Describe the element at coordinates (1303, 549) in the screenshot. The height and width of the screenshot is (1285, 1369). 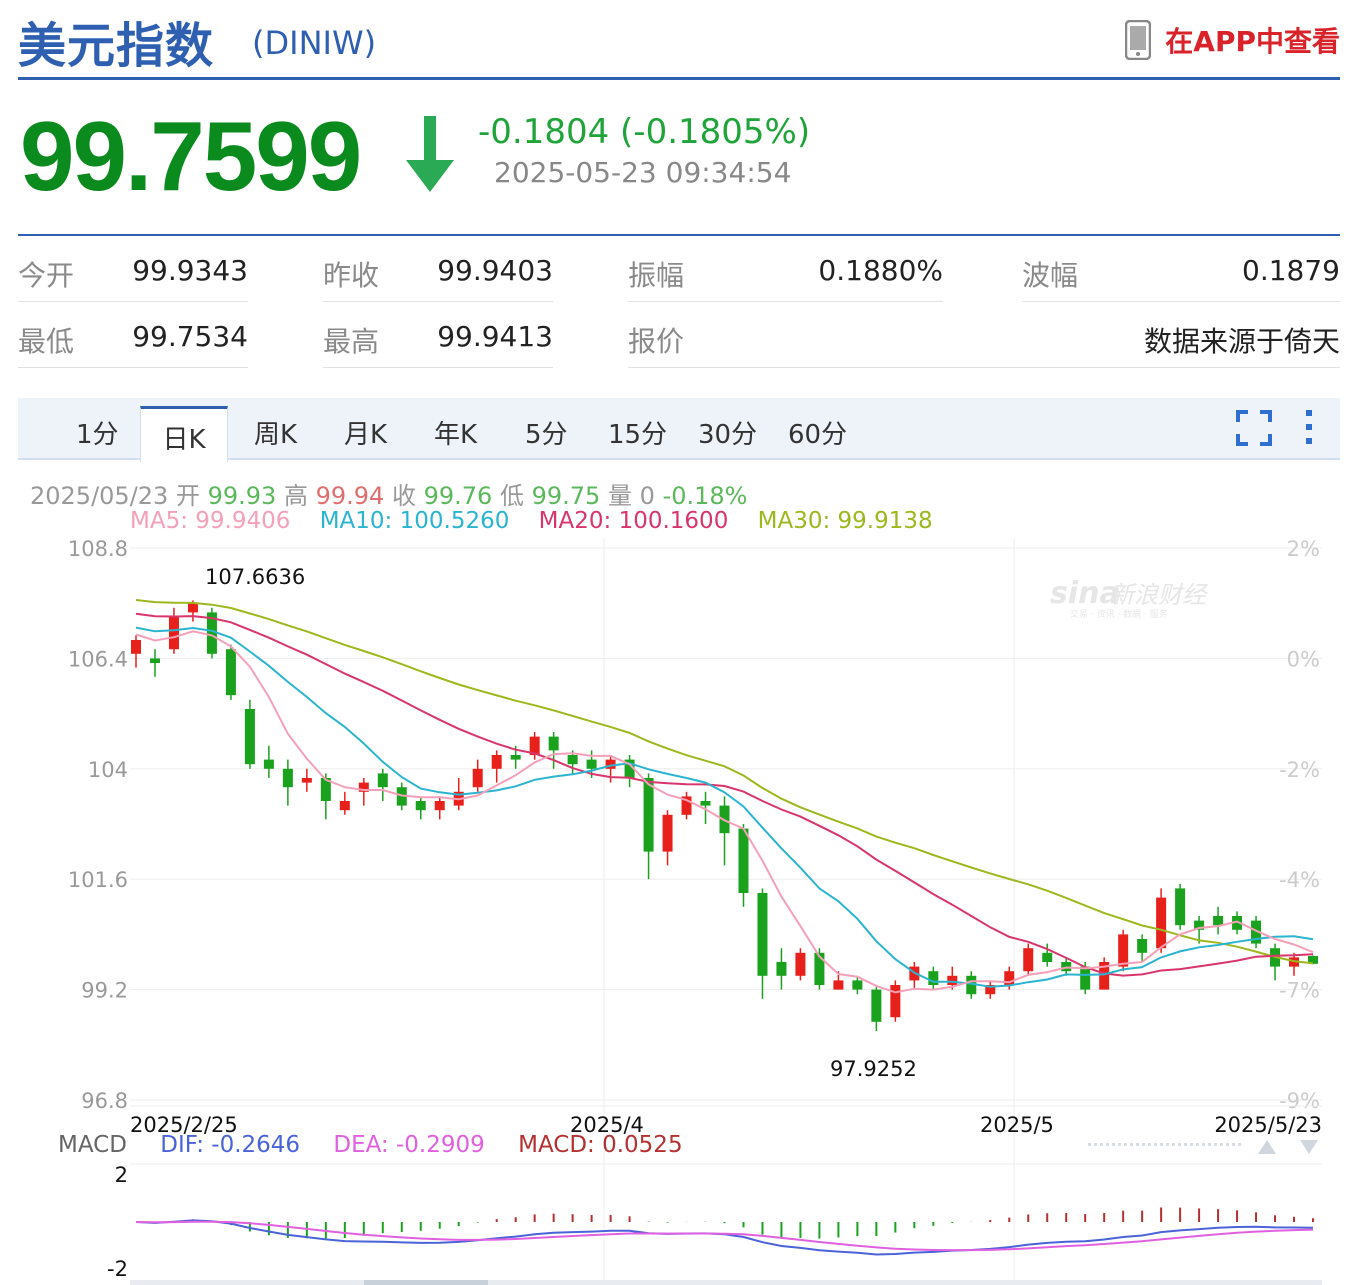
I see `y-tick-pct-label: 2%` at that location.